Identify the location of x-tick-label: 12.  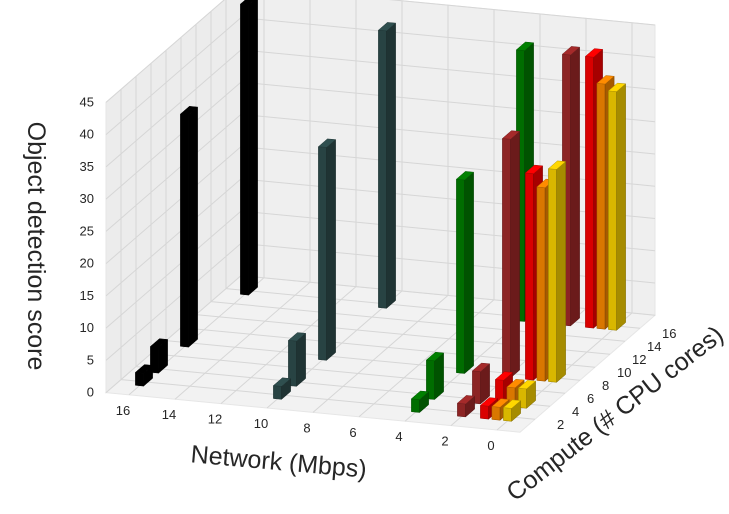
(215, 419).